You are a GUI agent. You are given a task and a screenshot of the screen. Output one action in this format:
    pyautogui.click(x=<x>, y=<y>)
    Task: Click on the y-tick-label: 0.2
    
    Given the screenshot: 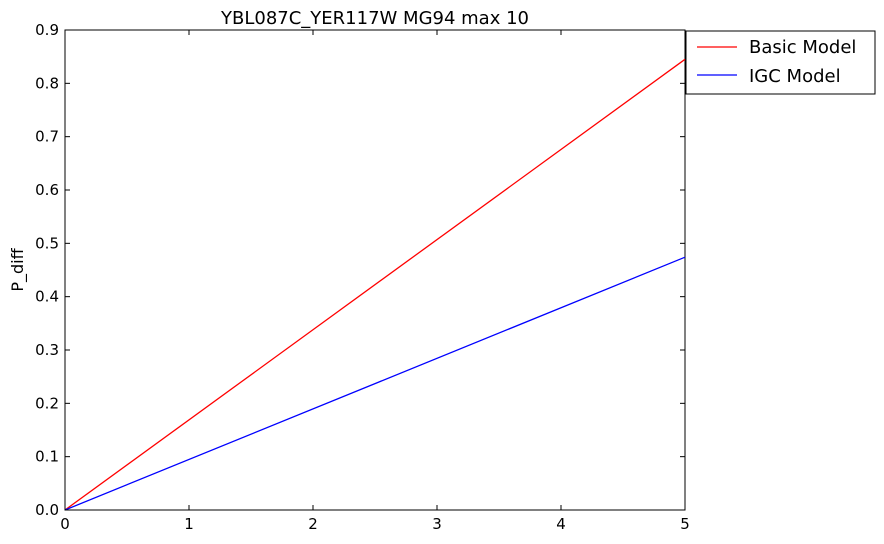 What is the action you would take?
    pyautogui.click(x=47, y=403)
    